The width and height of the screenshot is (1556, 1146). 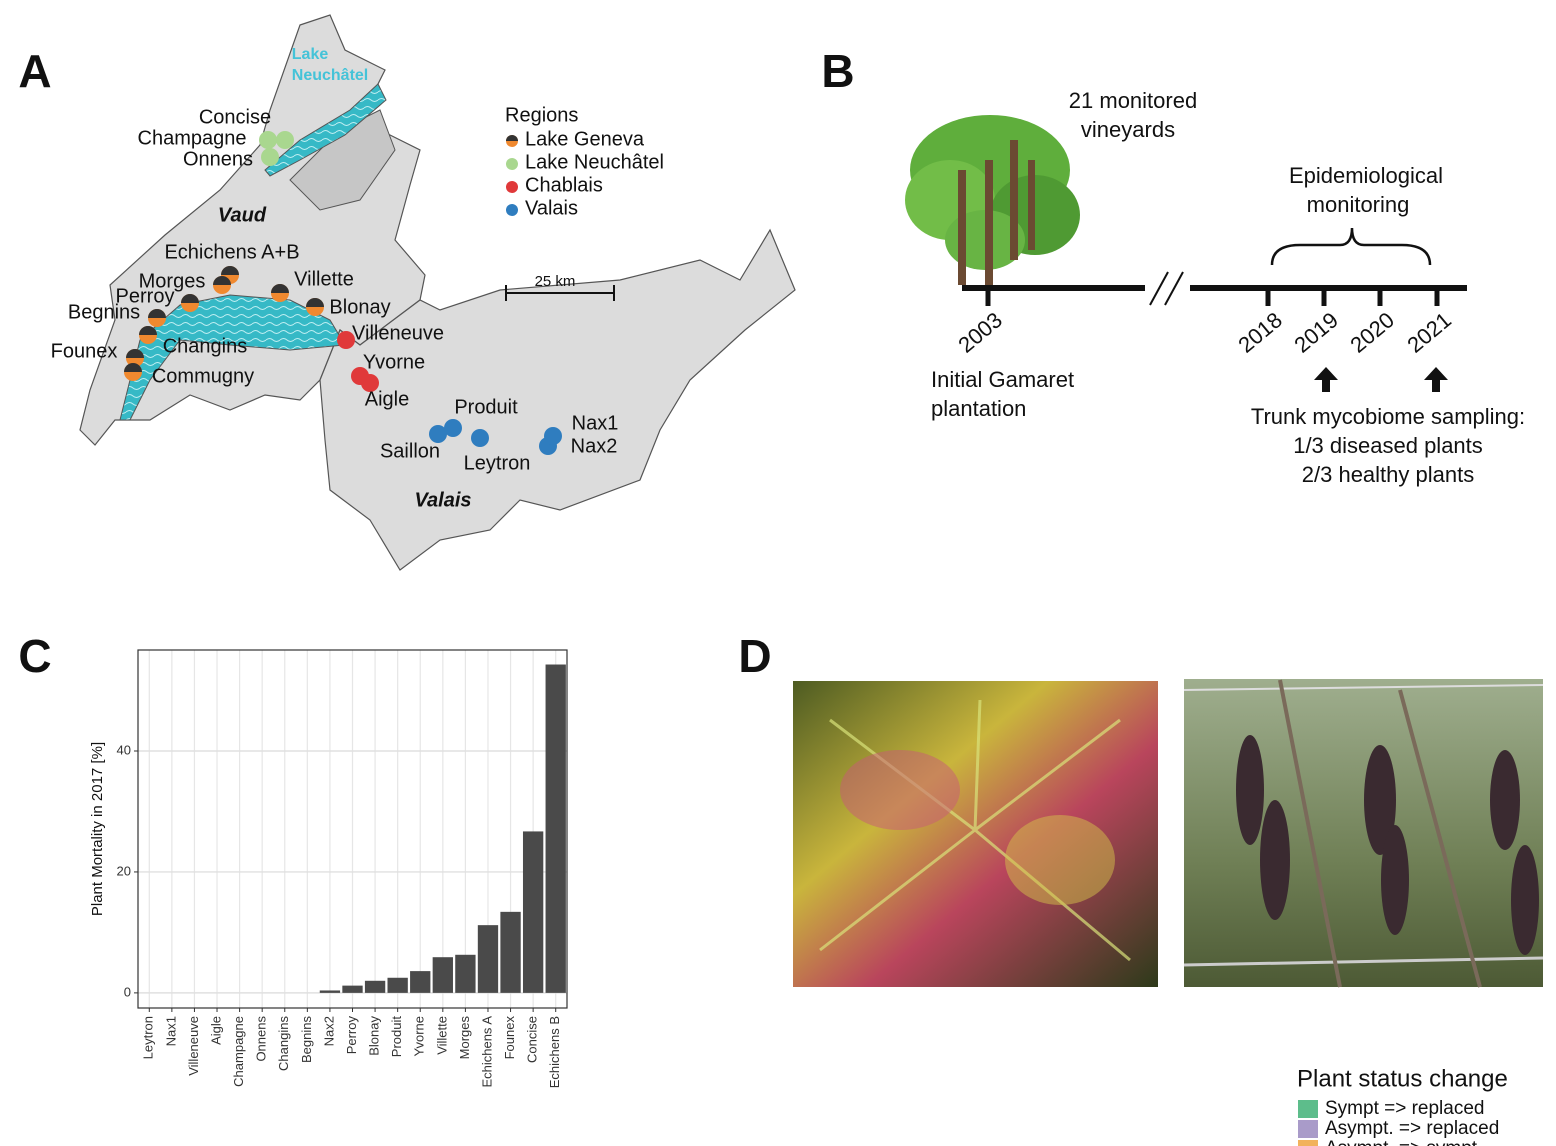 I want to click on legend-title: Regions, so click(x=541, y=115).